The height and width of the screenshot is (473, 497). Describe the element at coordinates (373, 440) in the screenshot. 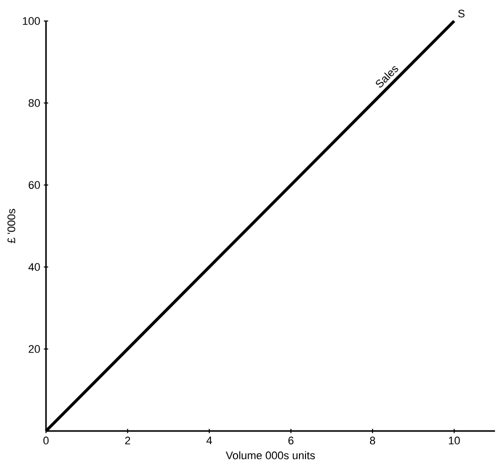

I see `x-tick-label: 8` at that location.